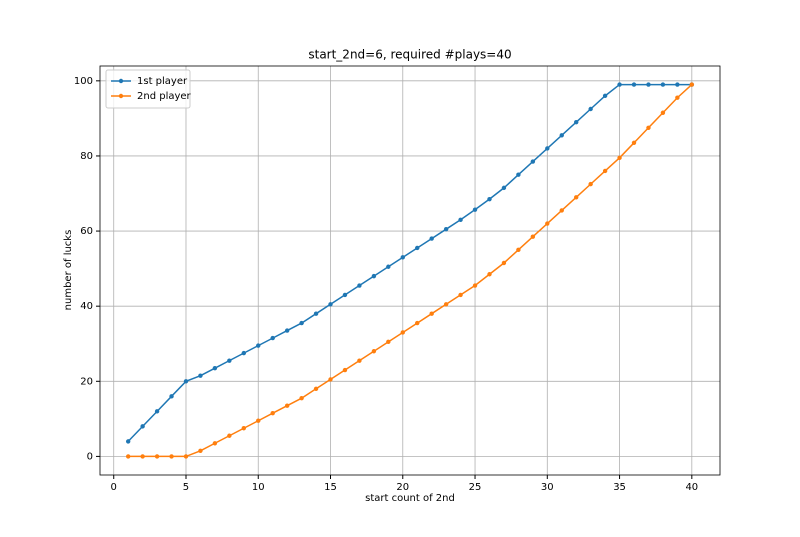  Describe the element at coordinates (258, 487) in the screenshot. I see `x-tick-label: 10` at that location.